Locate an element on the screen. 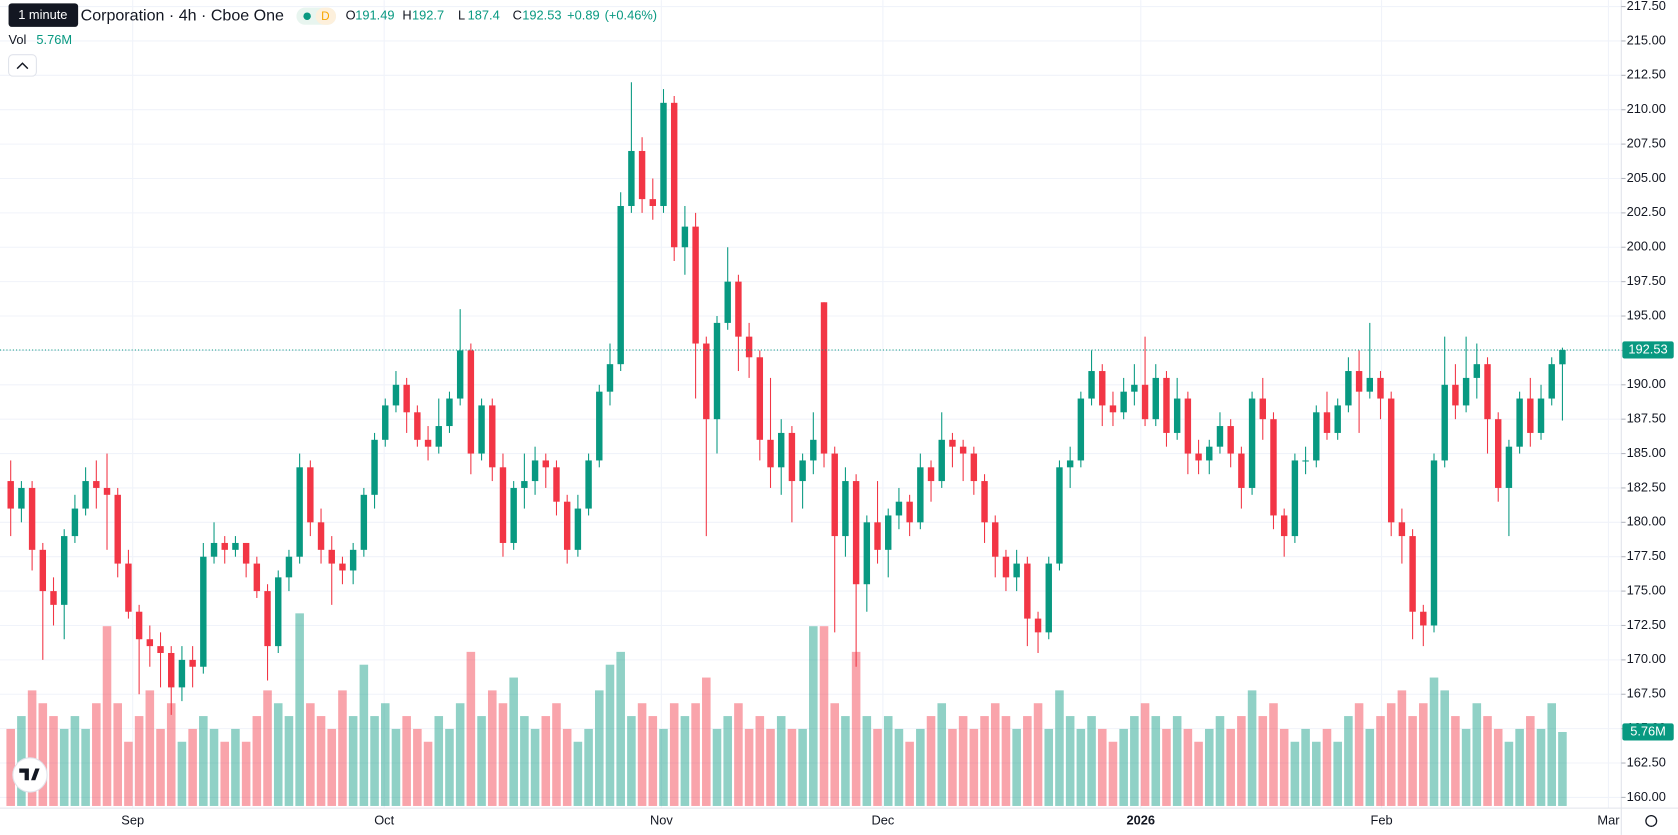 The height and width of the screenshot is (835, 1678). symbol-title: NVIDIA Corporation · 4h · Cboe One is located at coordinates (154, 15).